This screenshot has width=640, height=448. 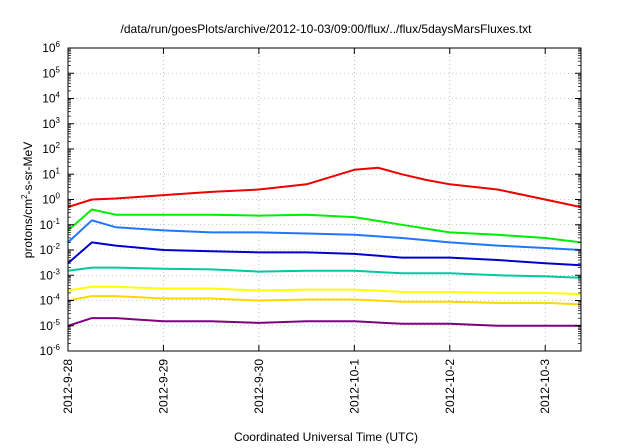 I want to click on y-tick-label: 10⁻⁴, so click(x=50, y=300).